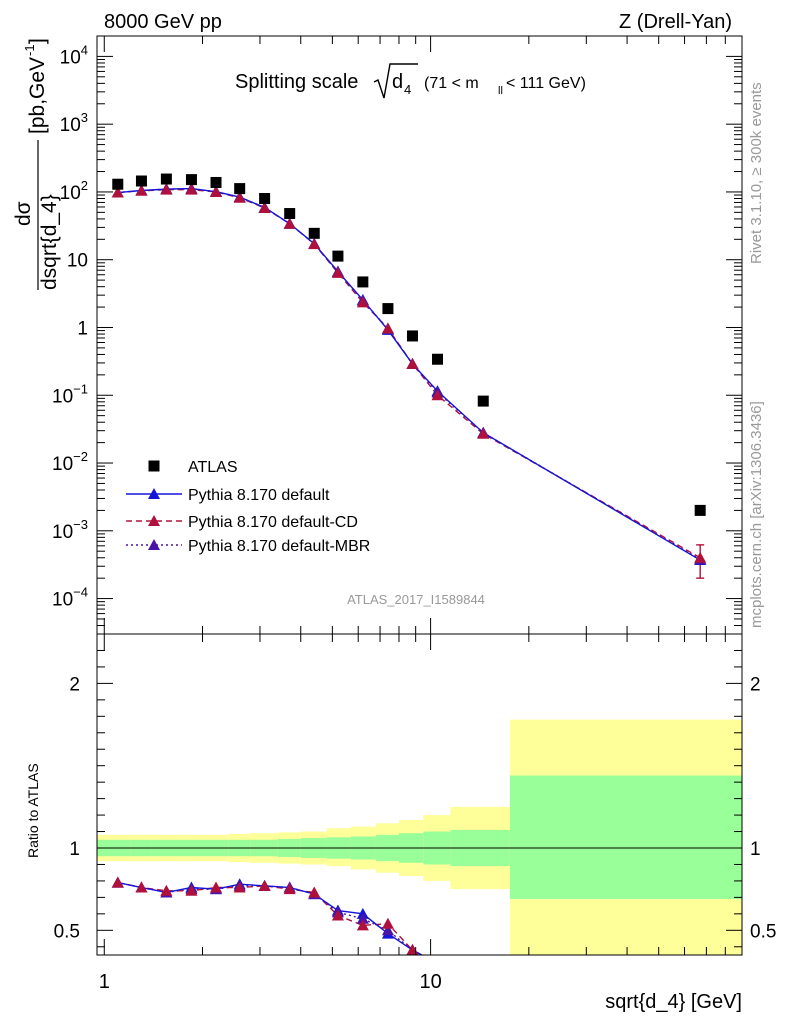  What do you see at coordinates (755, 684) in the screenshot?
I see `ratio-y-tick-label-right: 2` at bounding box center [755, 684].